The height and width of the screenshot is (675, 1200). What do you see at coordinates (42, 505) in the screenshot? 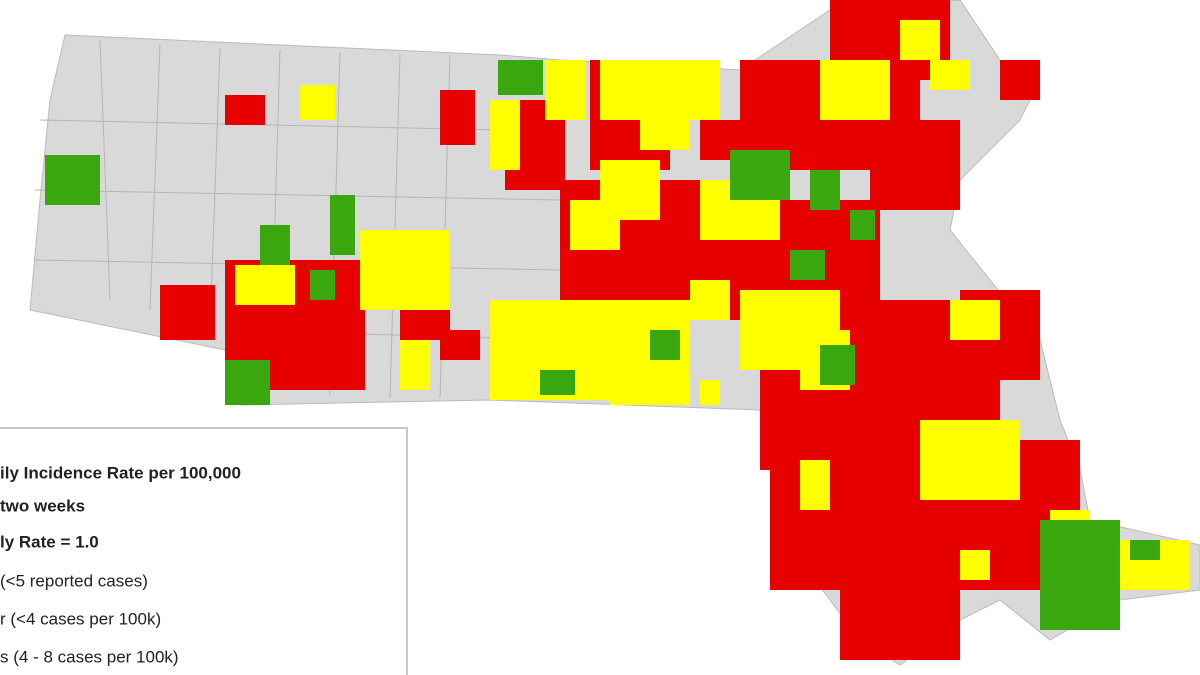
I see `legend-title: two weeks` at bounding box center [42, 505].